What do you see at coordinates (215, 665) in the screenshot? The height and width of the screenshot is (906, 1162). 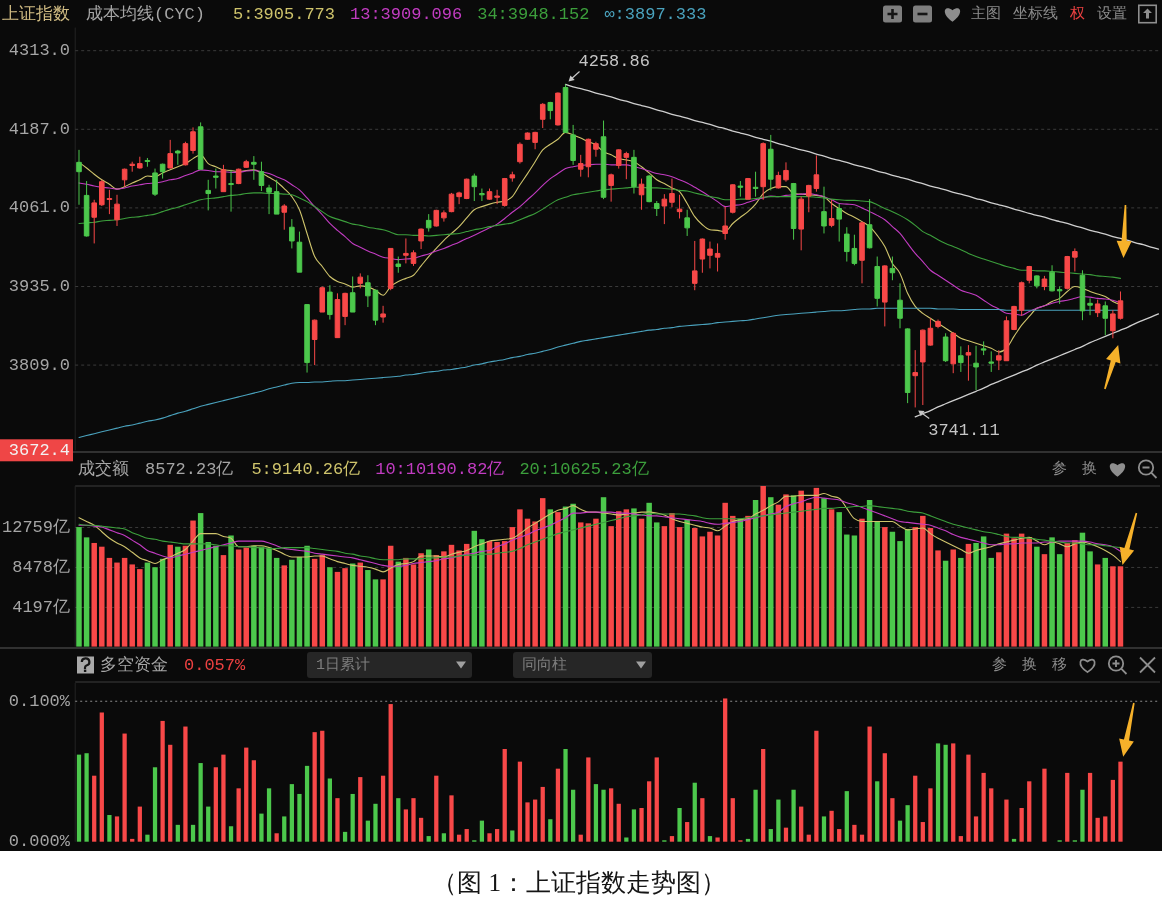 I see `chart-subtitle: 0.057%` at bounding box center [215, 665].